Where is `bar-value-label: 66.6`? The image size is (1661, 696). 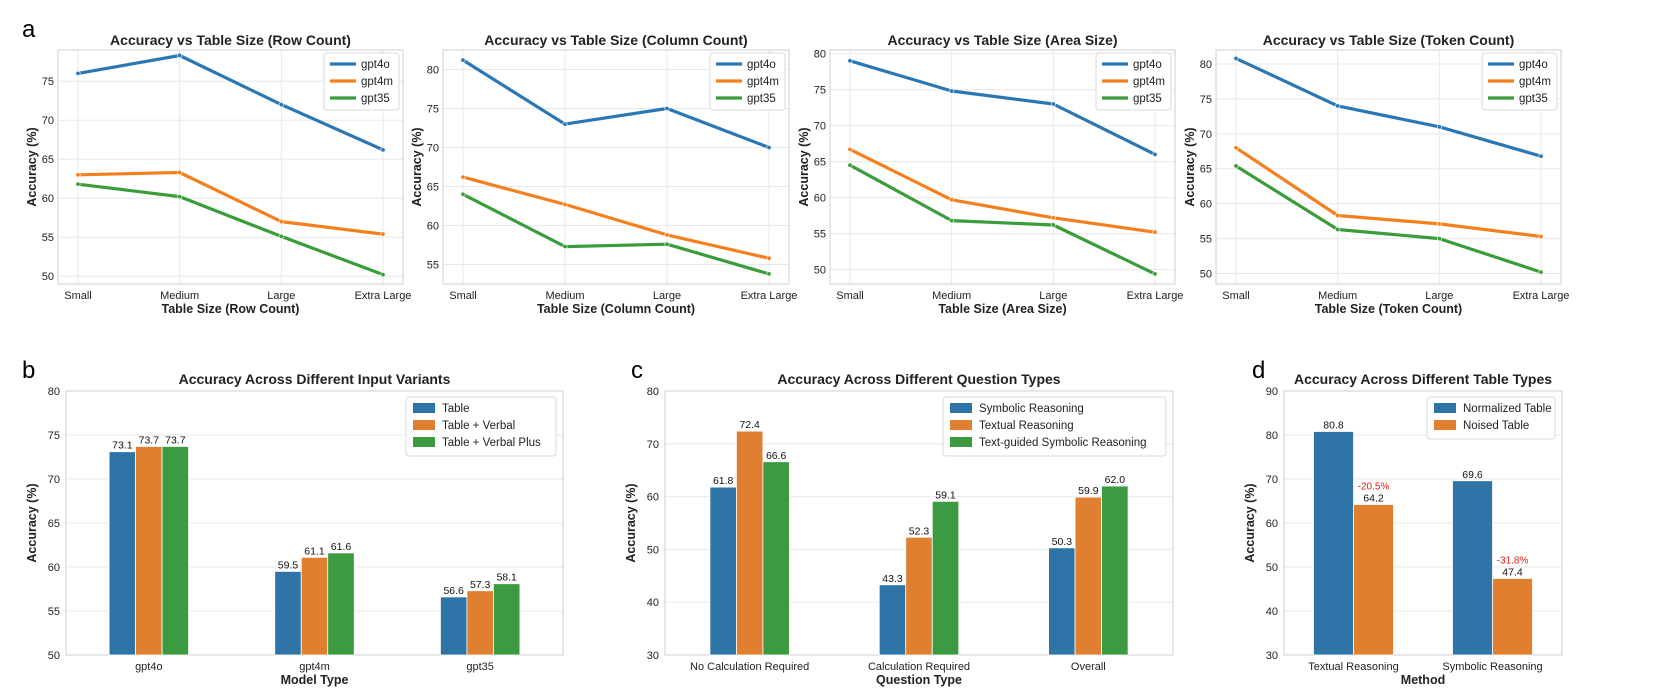
bar-value-label: 66.6 is located at coordinates (776, 456).